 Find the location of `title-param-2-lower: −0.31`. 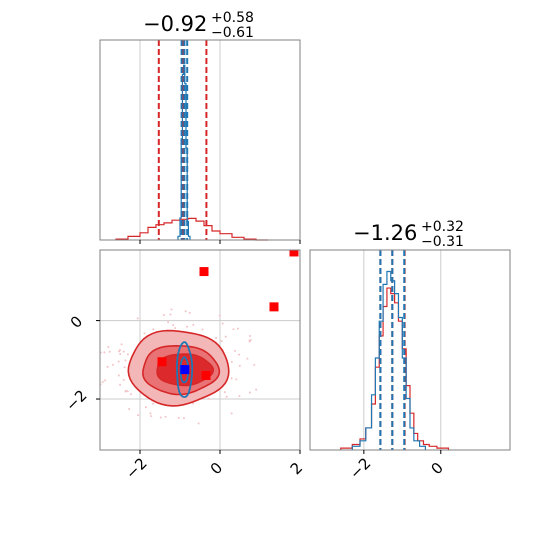

title-param-2-lower: −0.31 is located at coordinates (442, 242).